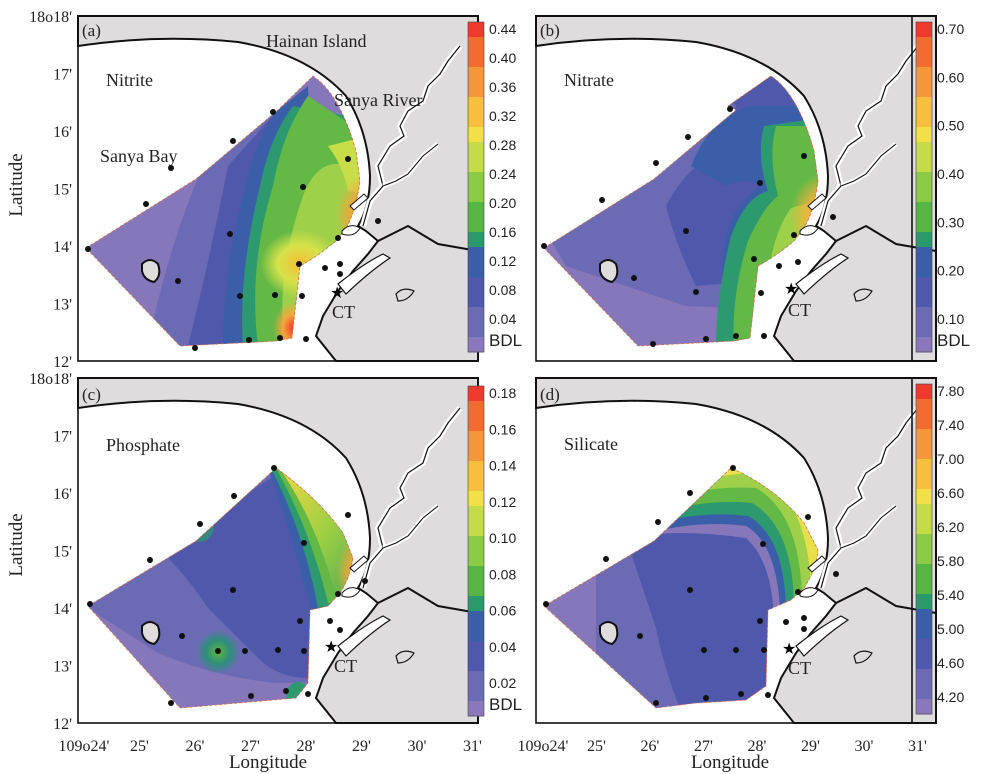 Image resolution: width=990 pixels, height=774 pixels. I want to click on y-axis-title-top: Latitude, so click(16, 184).